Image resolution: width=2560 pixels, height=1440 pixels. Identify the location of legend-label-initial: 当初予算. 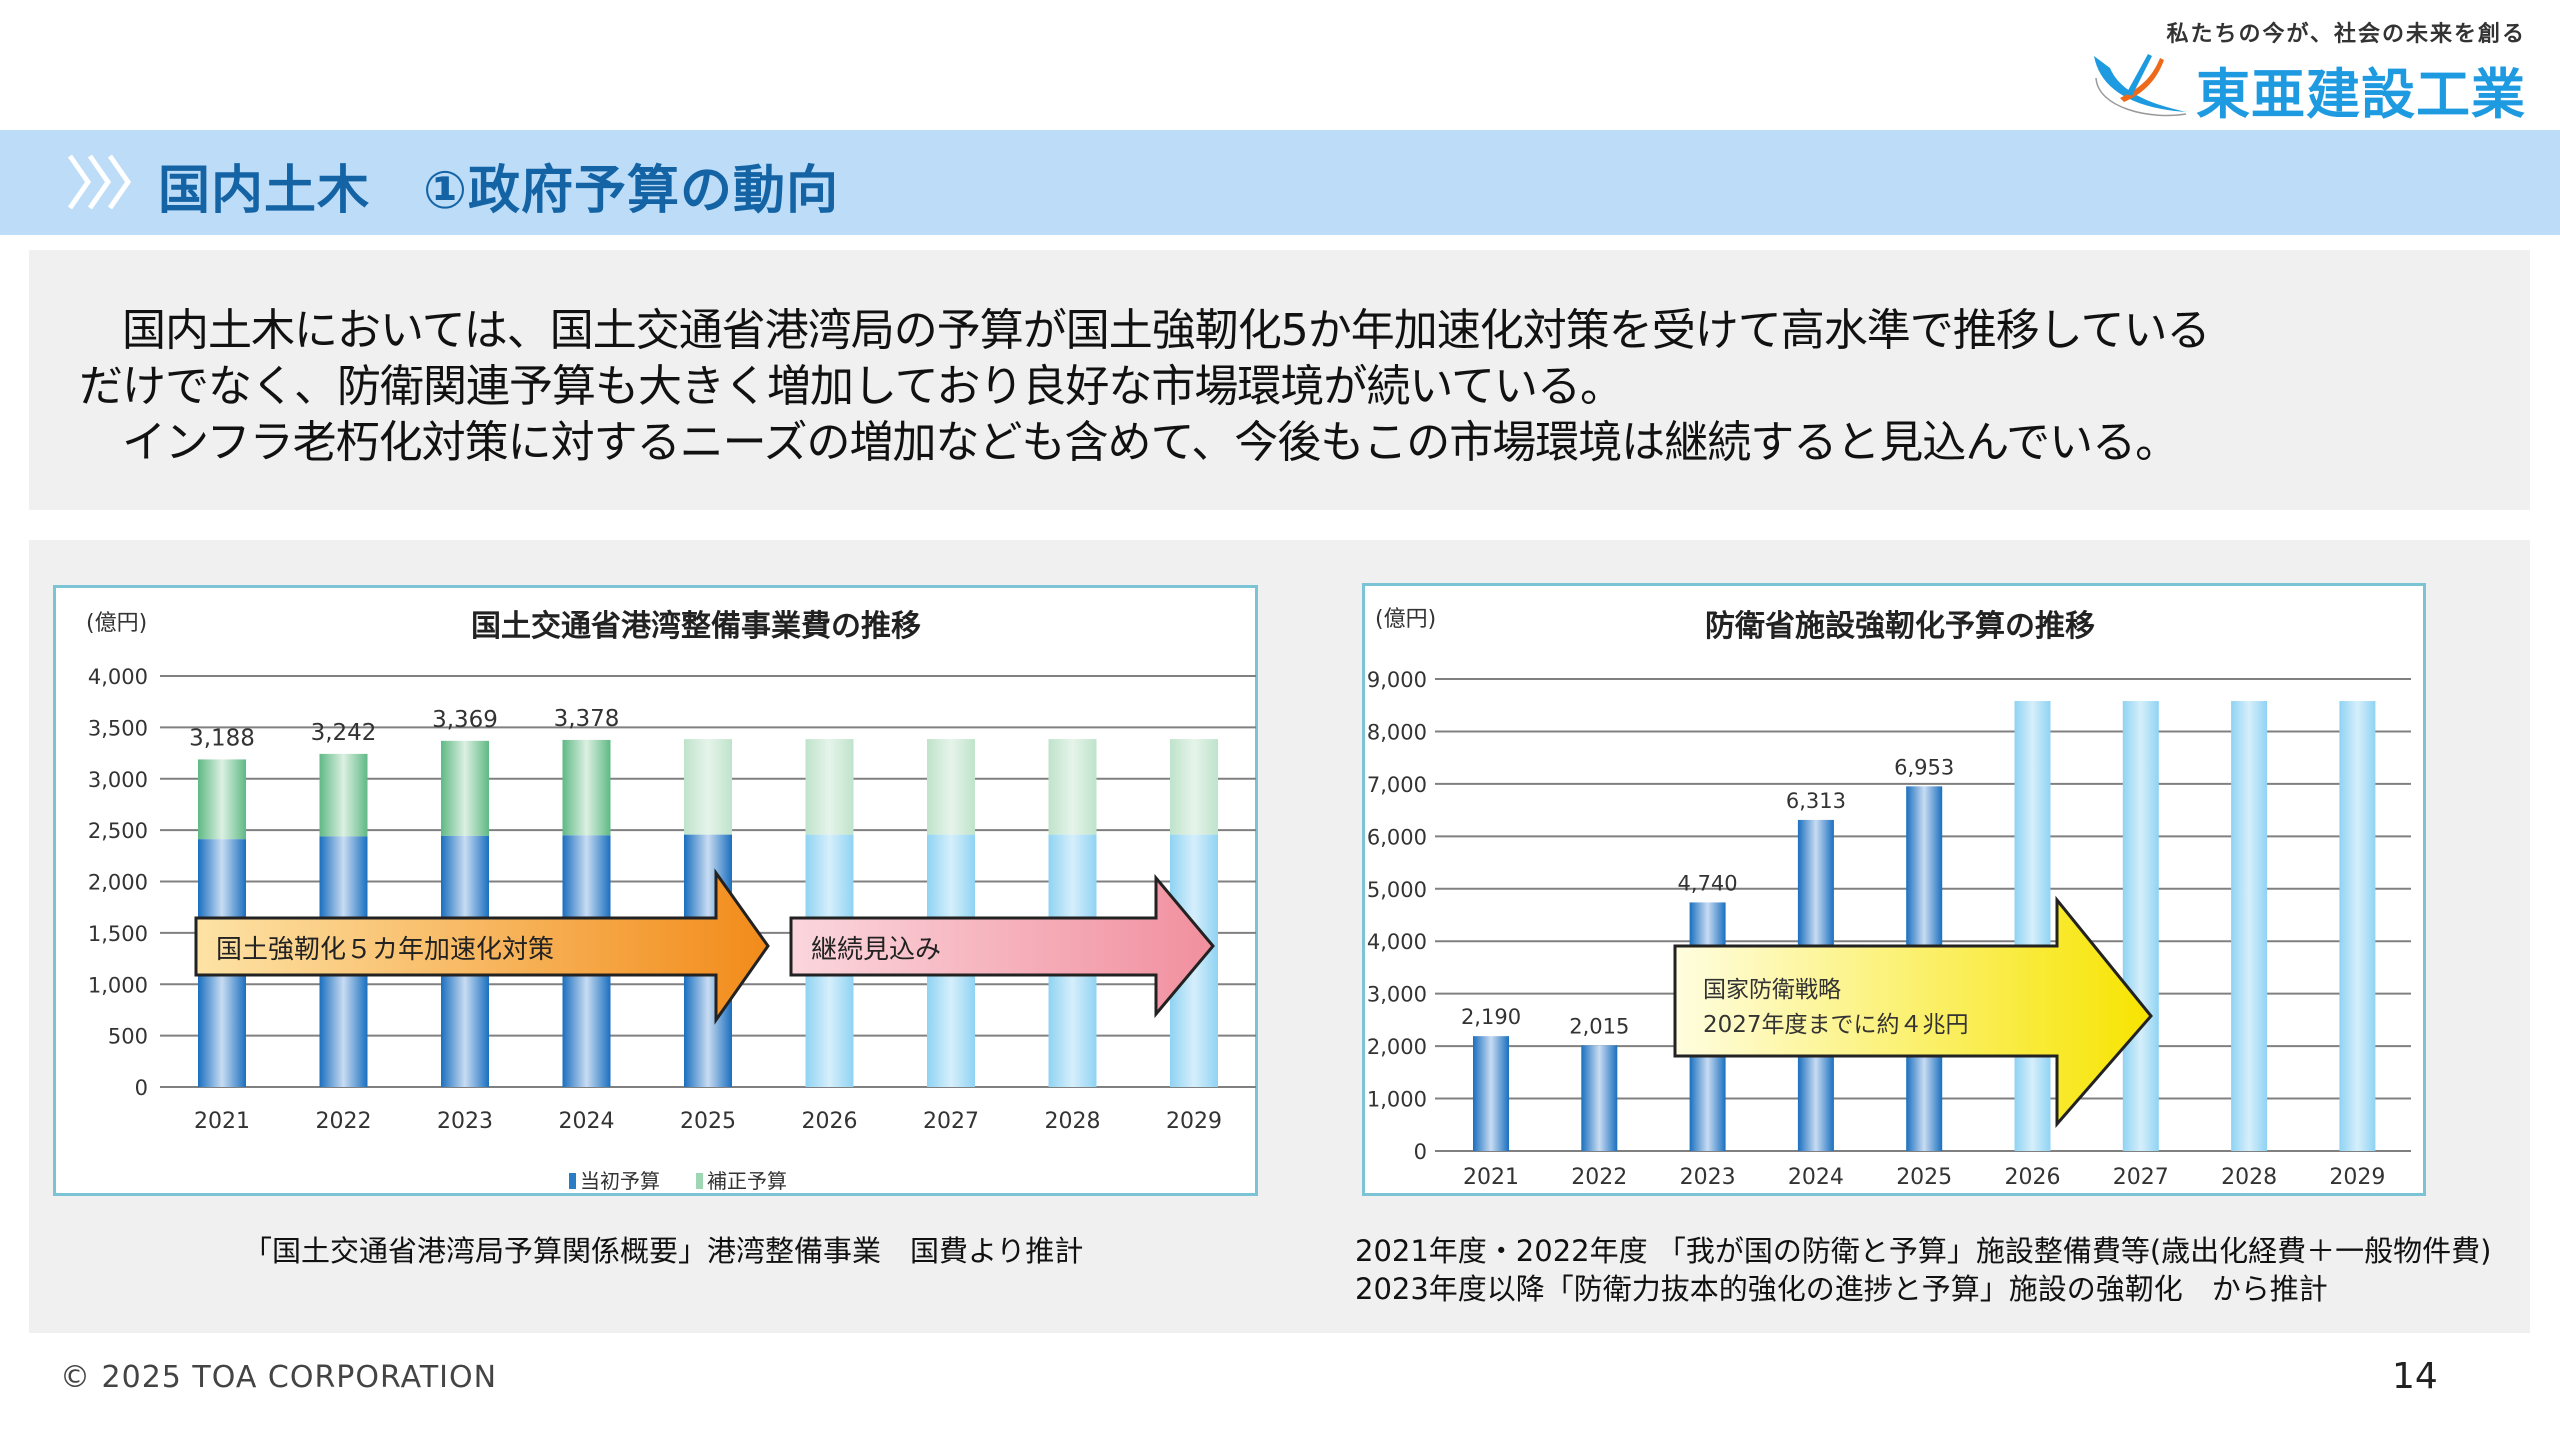
(620, 1181).